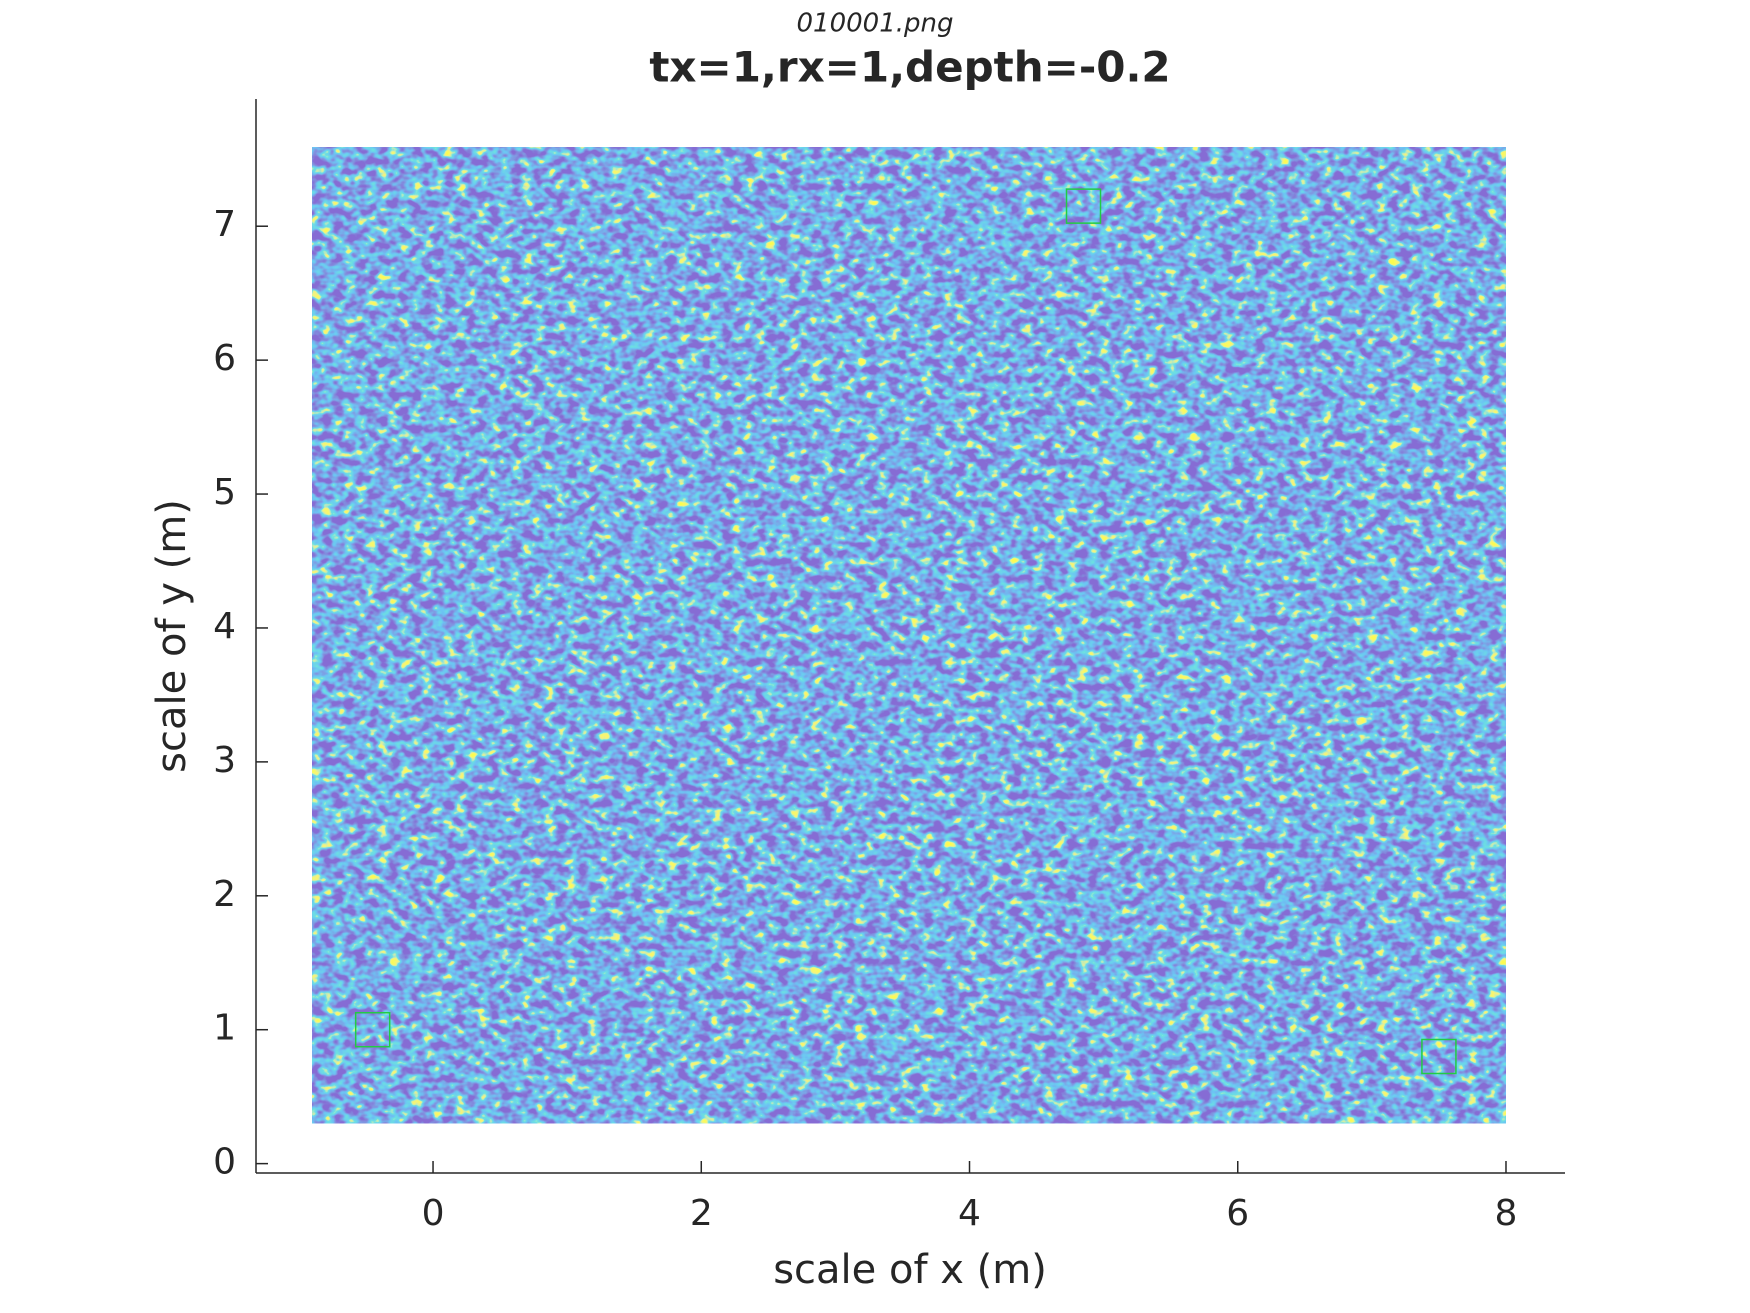 The height and width of the screenshot is (1313, 1750). What do you see at coordinates (224, 760) in the screenshot?
I see `y-tick-label: 3` at bounding box center [224, 760].